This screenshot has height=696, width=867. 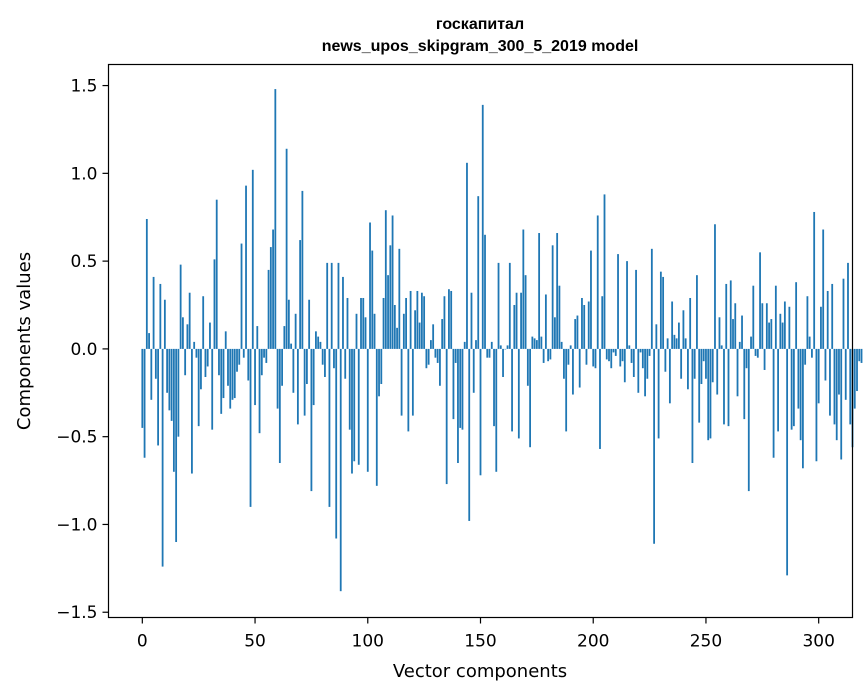 I want to click on chart-title-line-1: госкапитал, so click(x=480, y=24).